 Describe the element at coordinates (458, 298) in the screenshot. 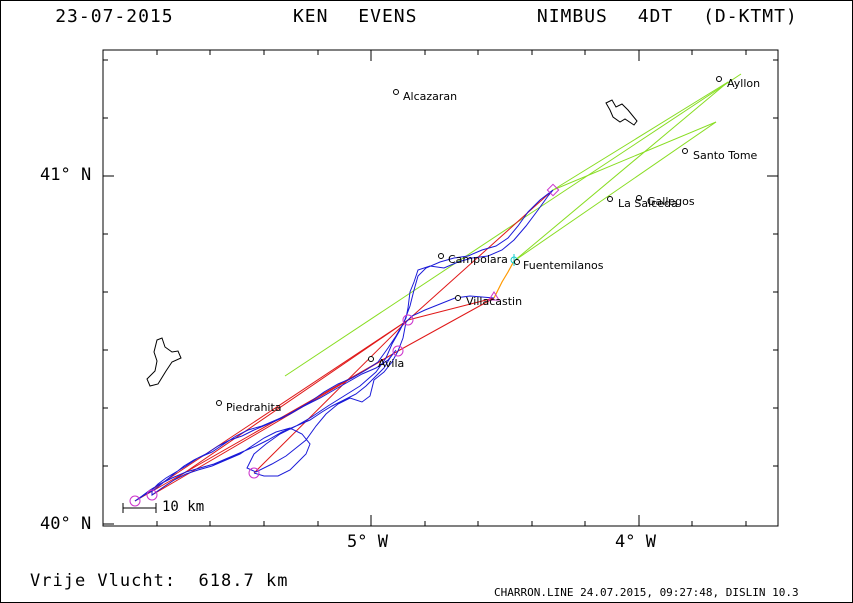

I see `town-marker-villacastin` at that location.